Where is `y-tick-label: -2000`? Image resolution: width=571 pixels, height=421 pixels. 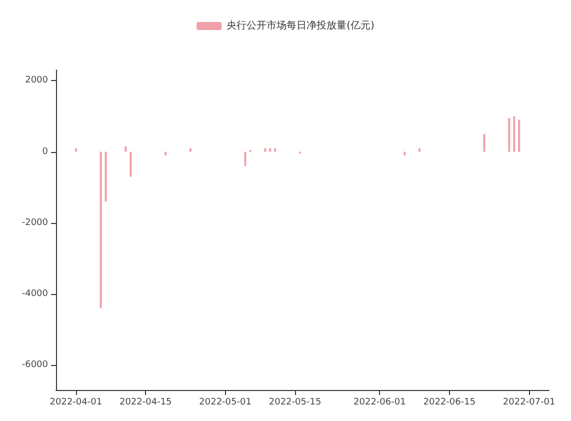
y-tick-label: -2000 is located at coordinates (35, 223).